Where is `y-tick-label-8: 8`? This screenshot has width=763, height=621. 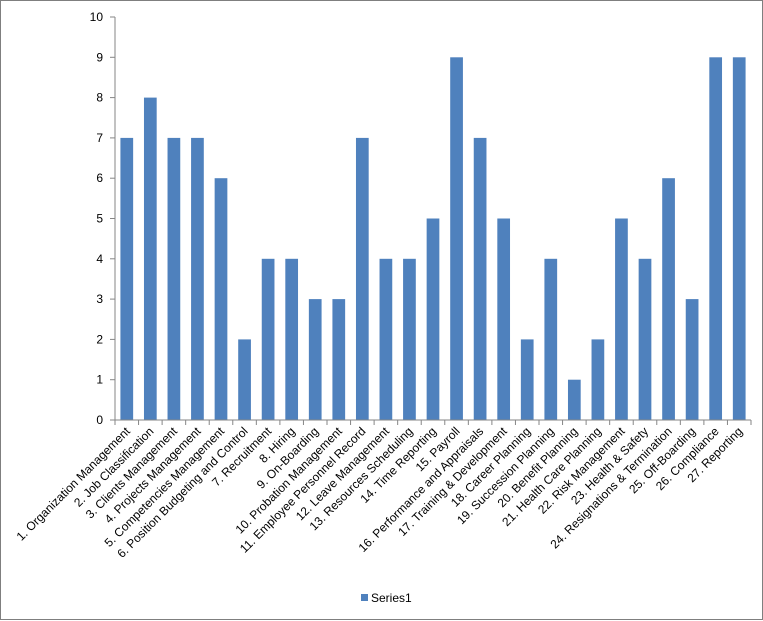 y-tick-label-8: 8 is located at coordinates (99, 98).